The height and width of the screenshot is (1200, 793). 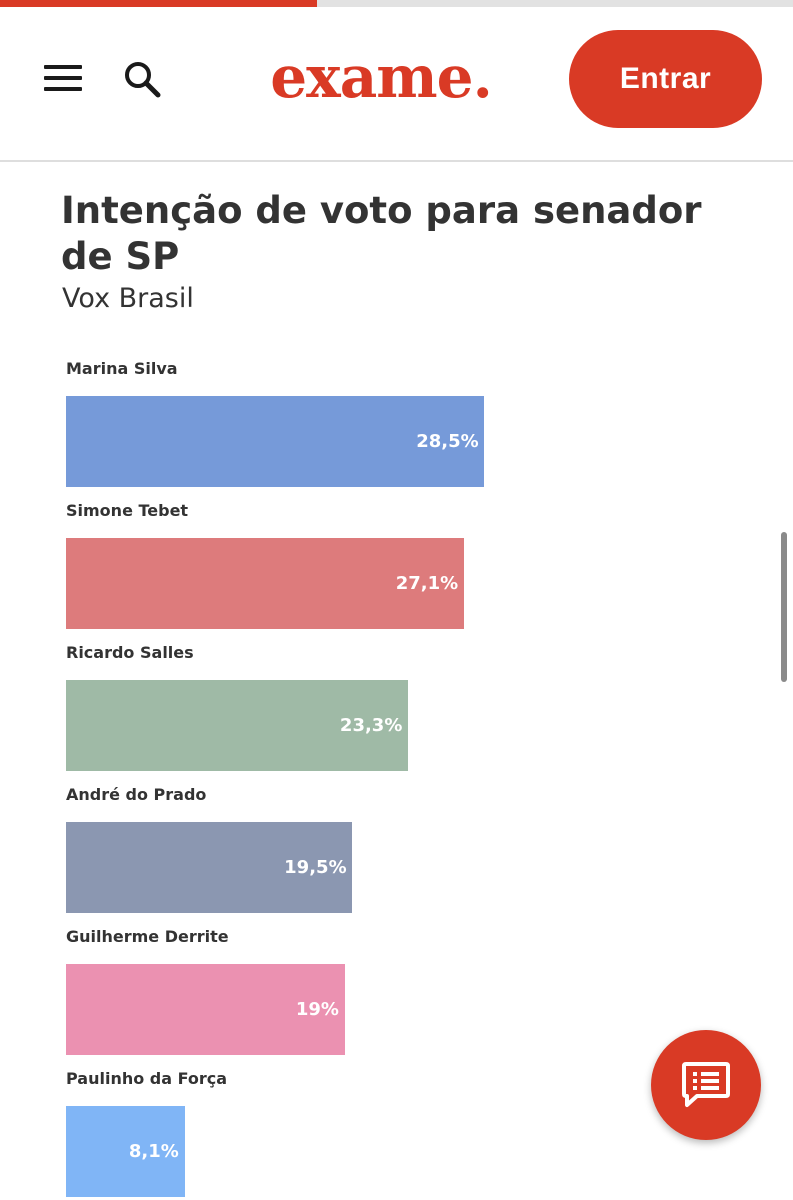 I want to click on bar-value-label: 23,3%, so click(x=371, y=725).